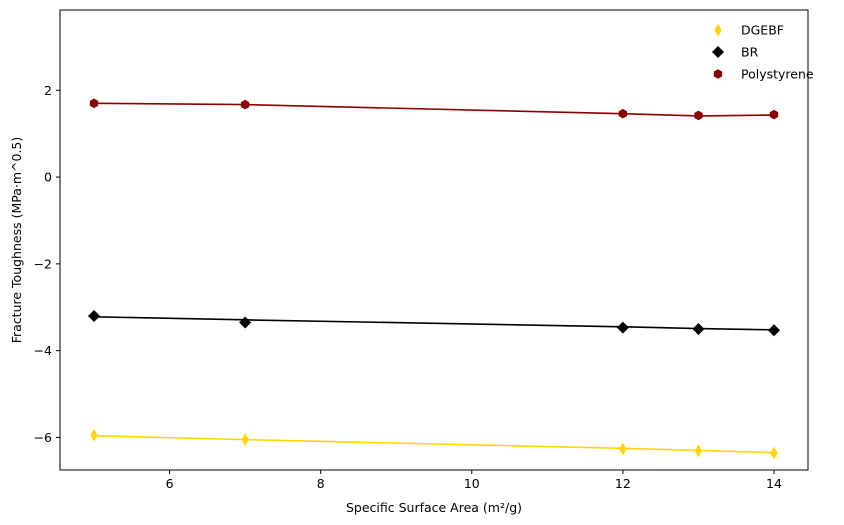 The image size is (844, 525). Describe the element at coordinates (434, 507) in the screenshot. I see `x-axis-label: Specific Surface Area (m²/g)` at that location.